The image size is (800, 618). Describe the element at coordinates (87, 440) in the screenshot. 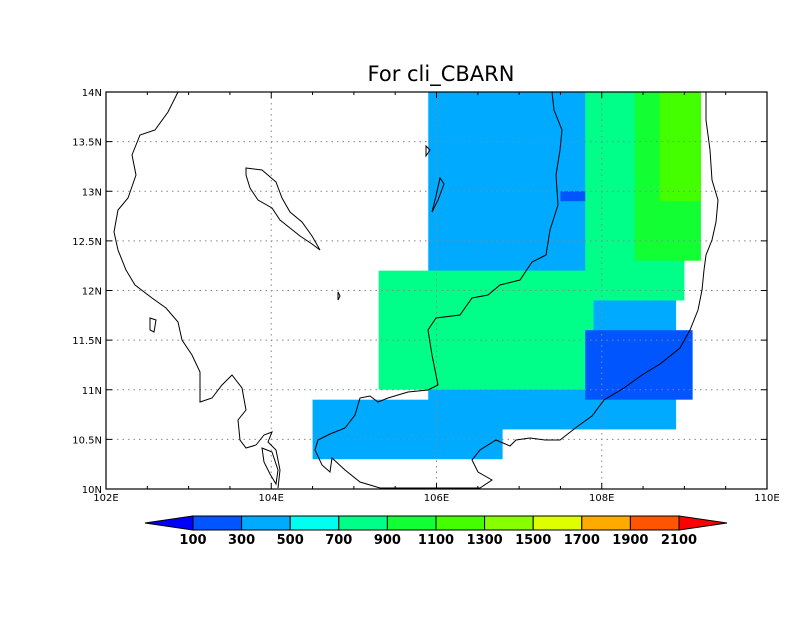

I see `y-tick-label: 10.5N` at that location.